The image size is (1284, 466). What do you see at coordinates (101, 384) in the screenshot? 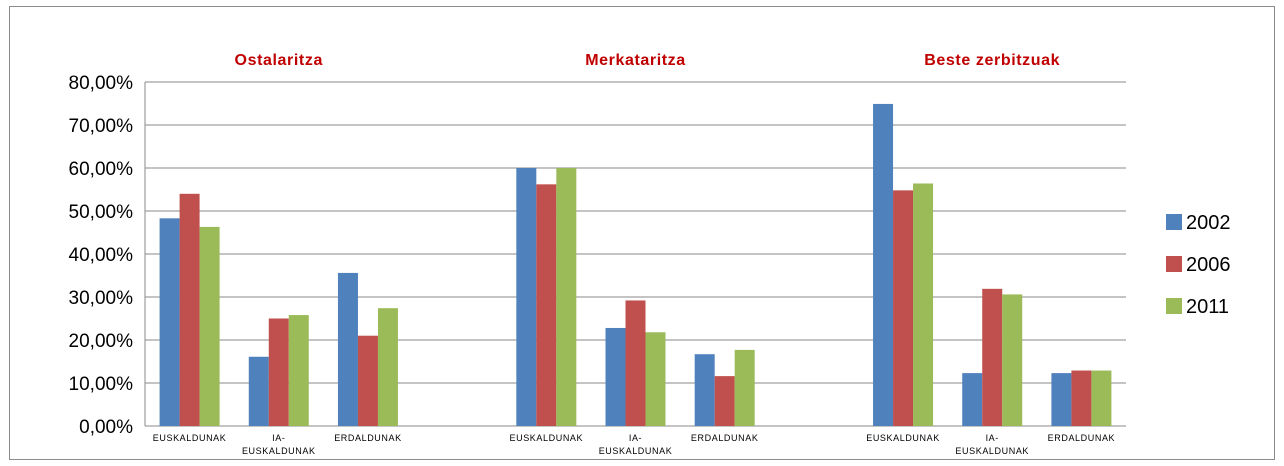
I see `y-tick-label: 10,00%` at bounding box center [101, 384].